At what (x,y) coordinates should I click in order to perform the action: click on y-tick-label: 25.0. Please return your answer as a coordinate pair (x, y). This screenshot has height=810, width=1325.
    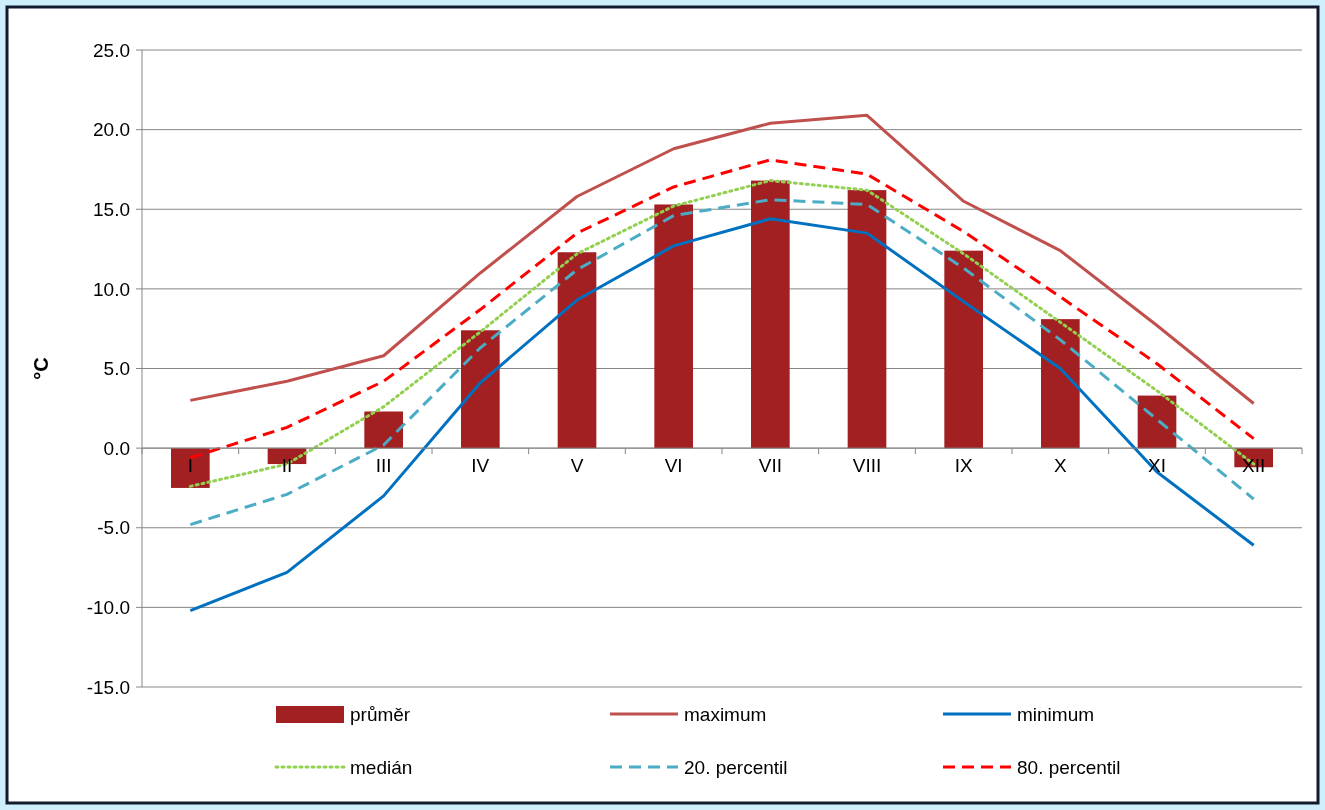
    Looking at the image, I should click on (111, 50).